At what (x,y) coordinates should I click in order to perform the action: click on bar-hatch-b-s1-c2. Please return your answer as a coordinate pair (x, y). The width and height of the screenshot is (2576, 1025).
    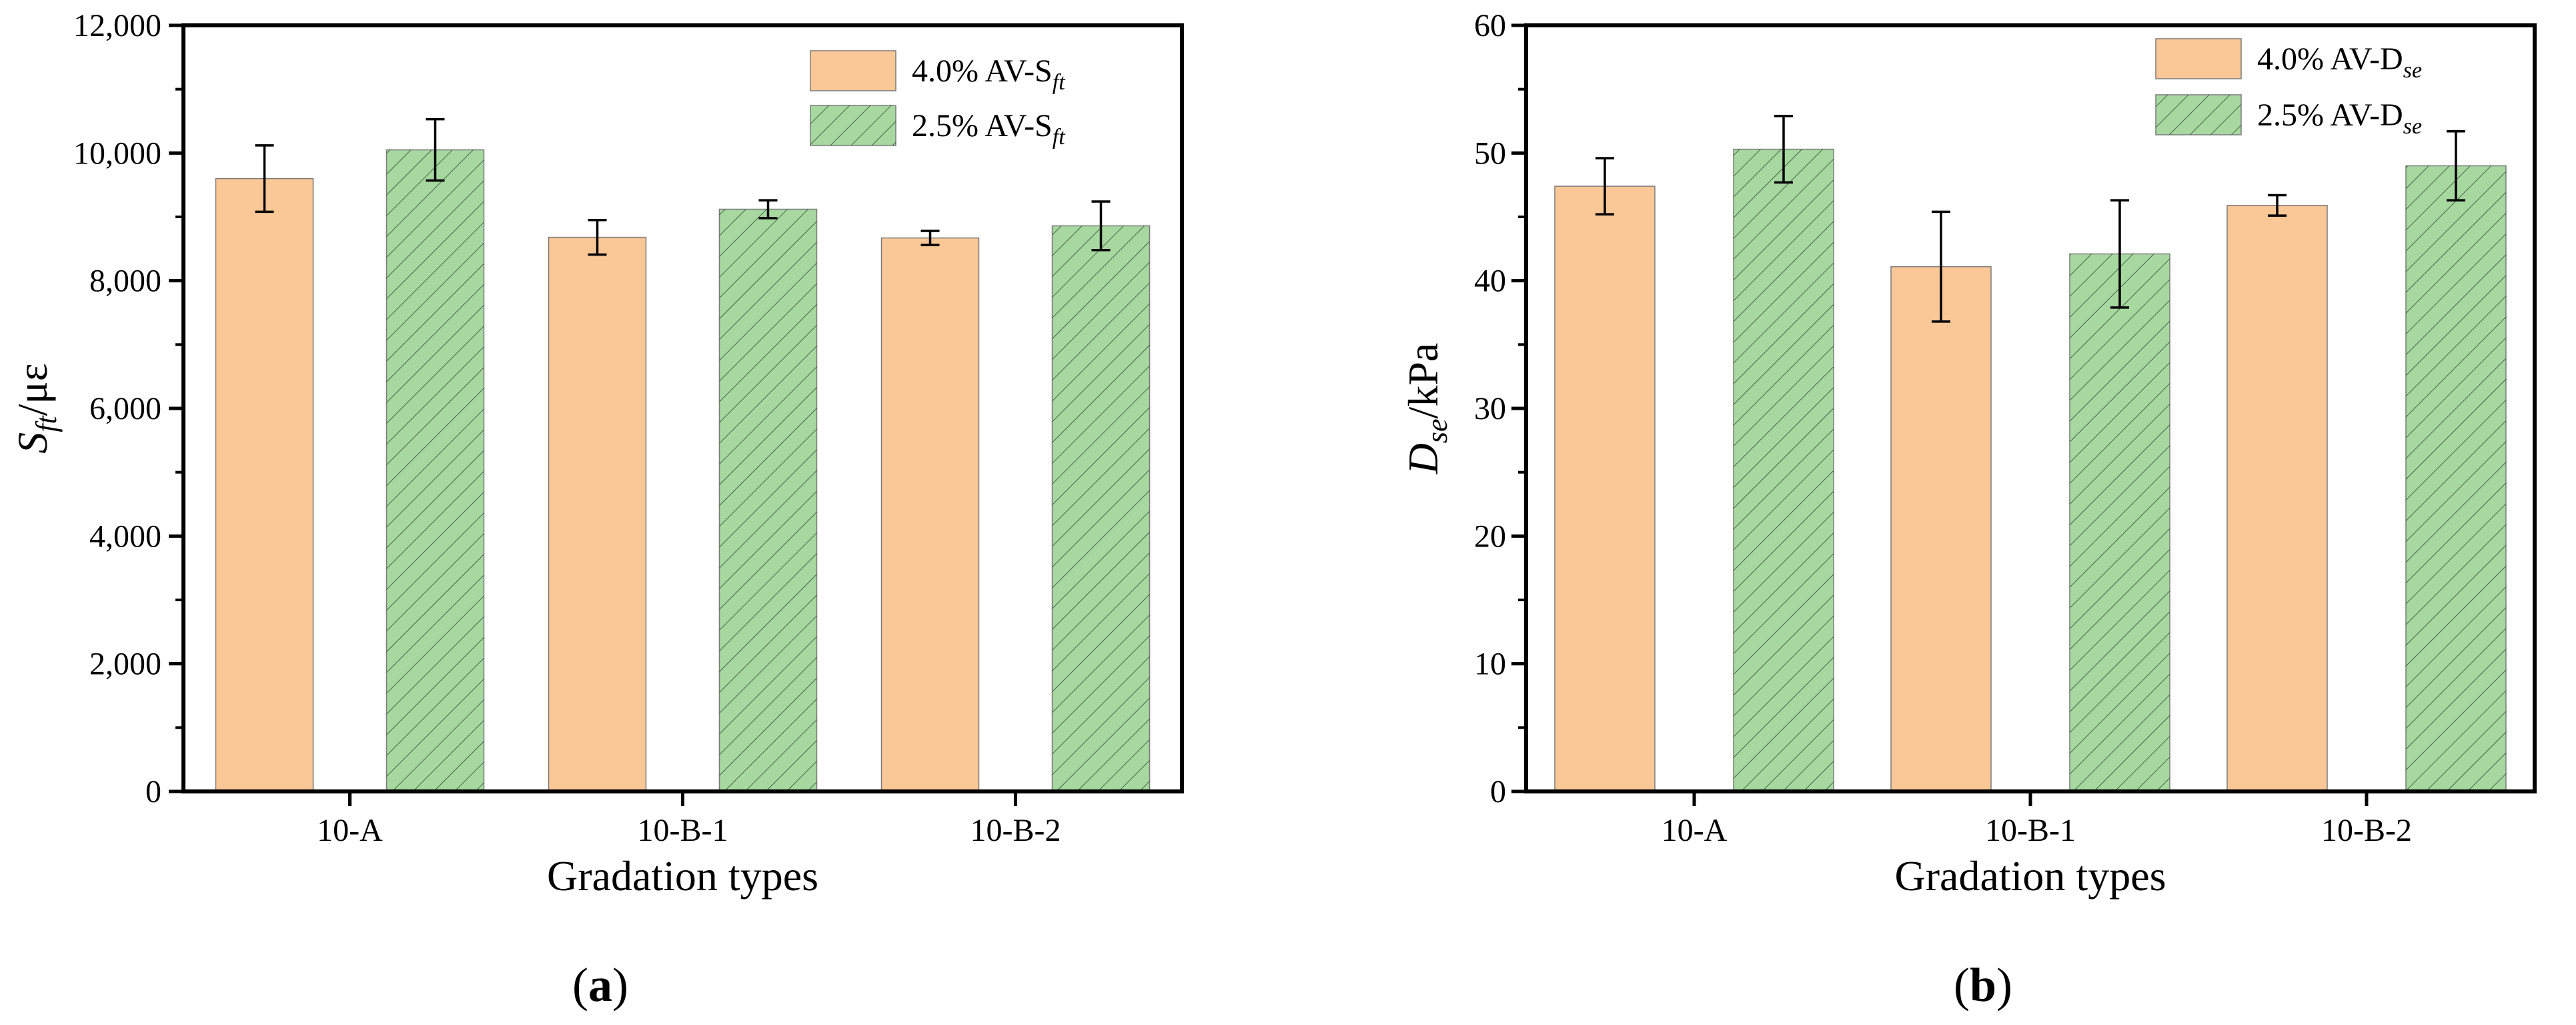
    Looking at the image, I should click on (2456, 478).